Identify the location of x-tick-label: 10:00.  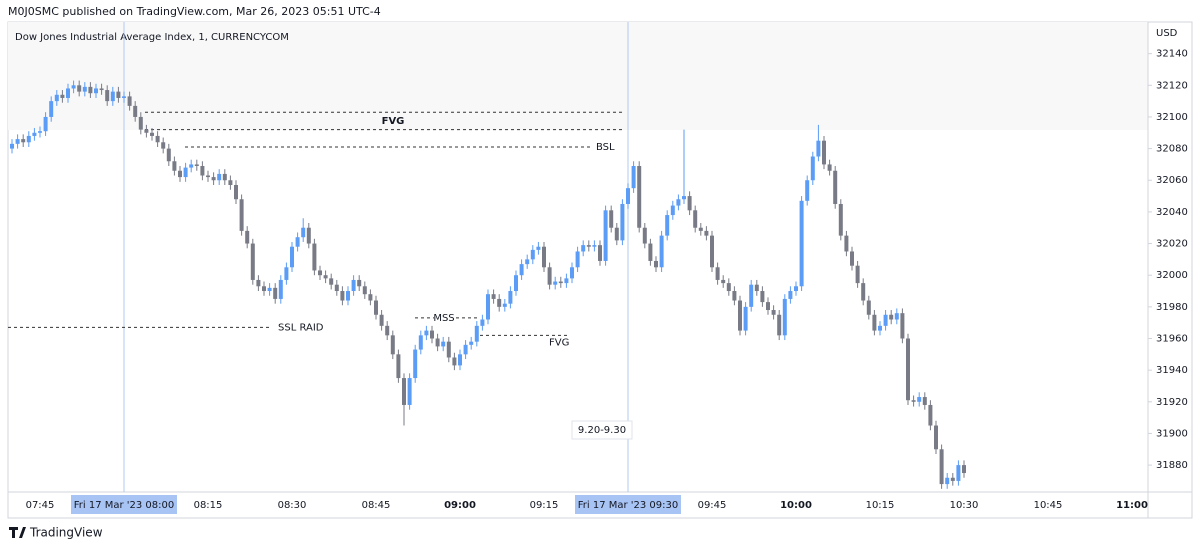
(796, 505).